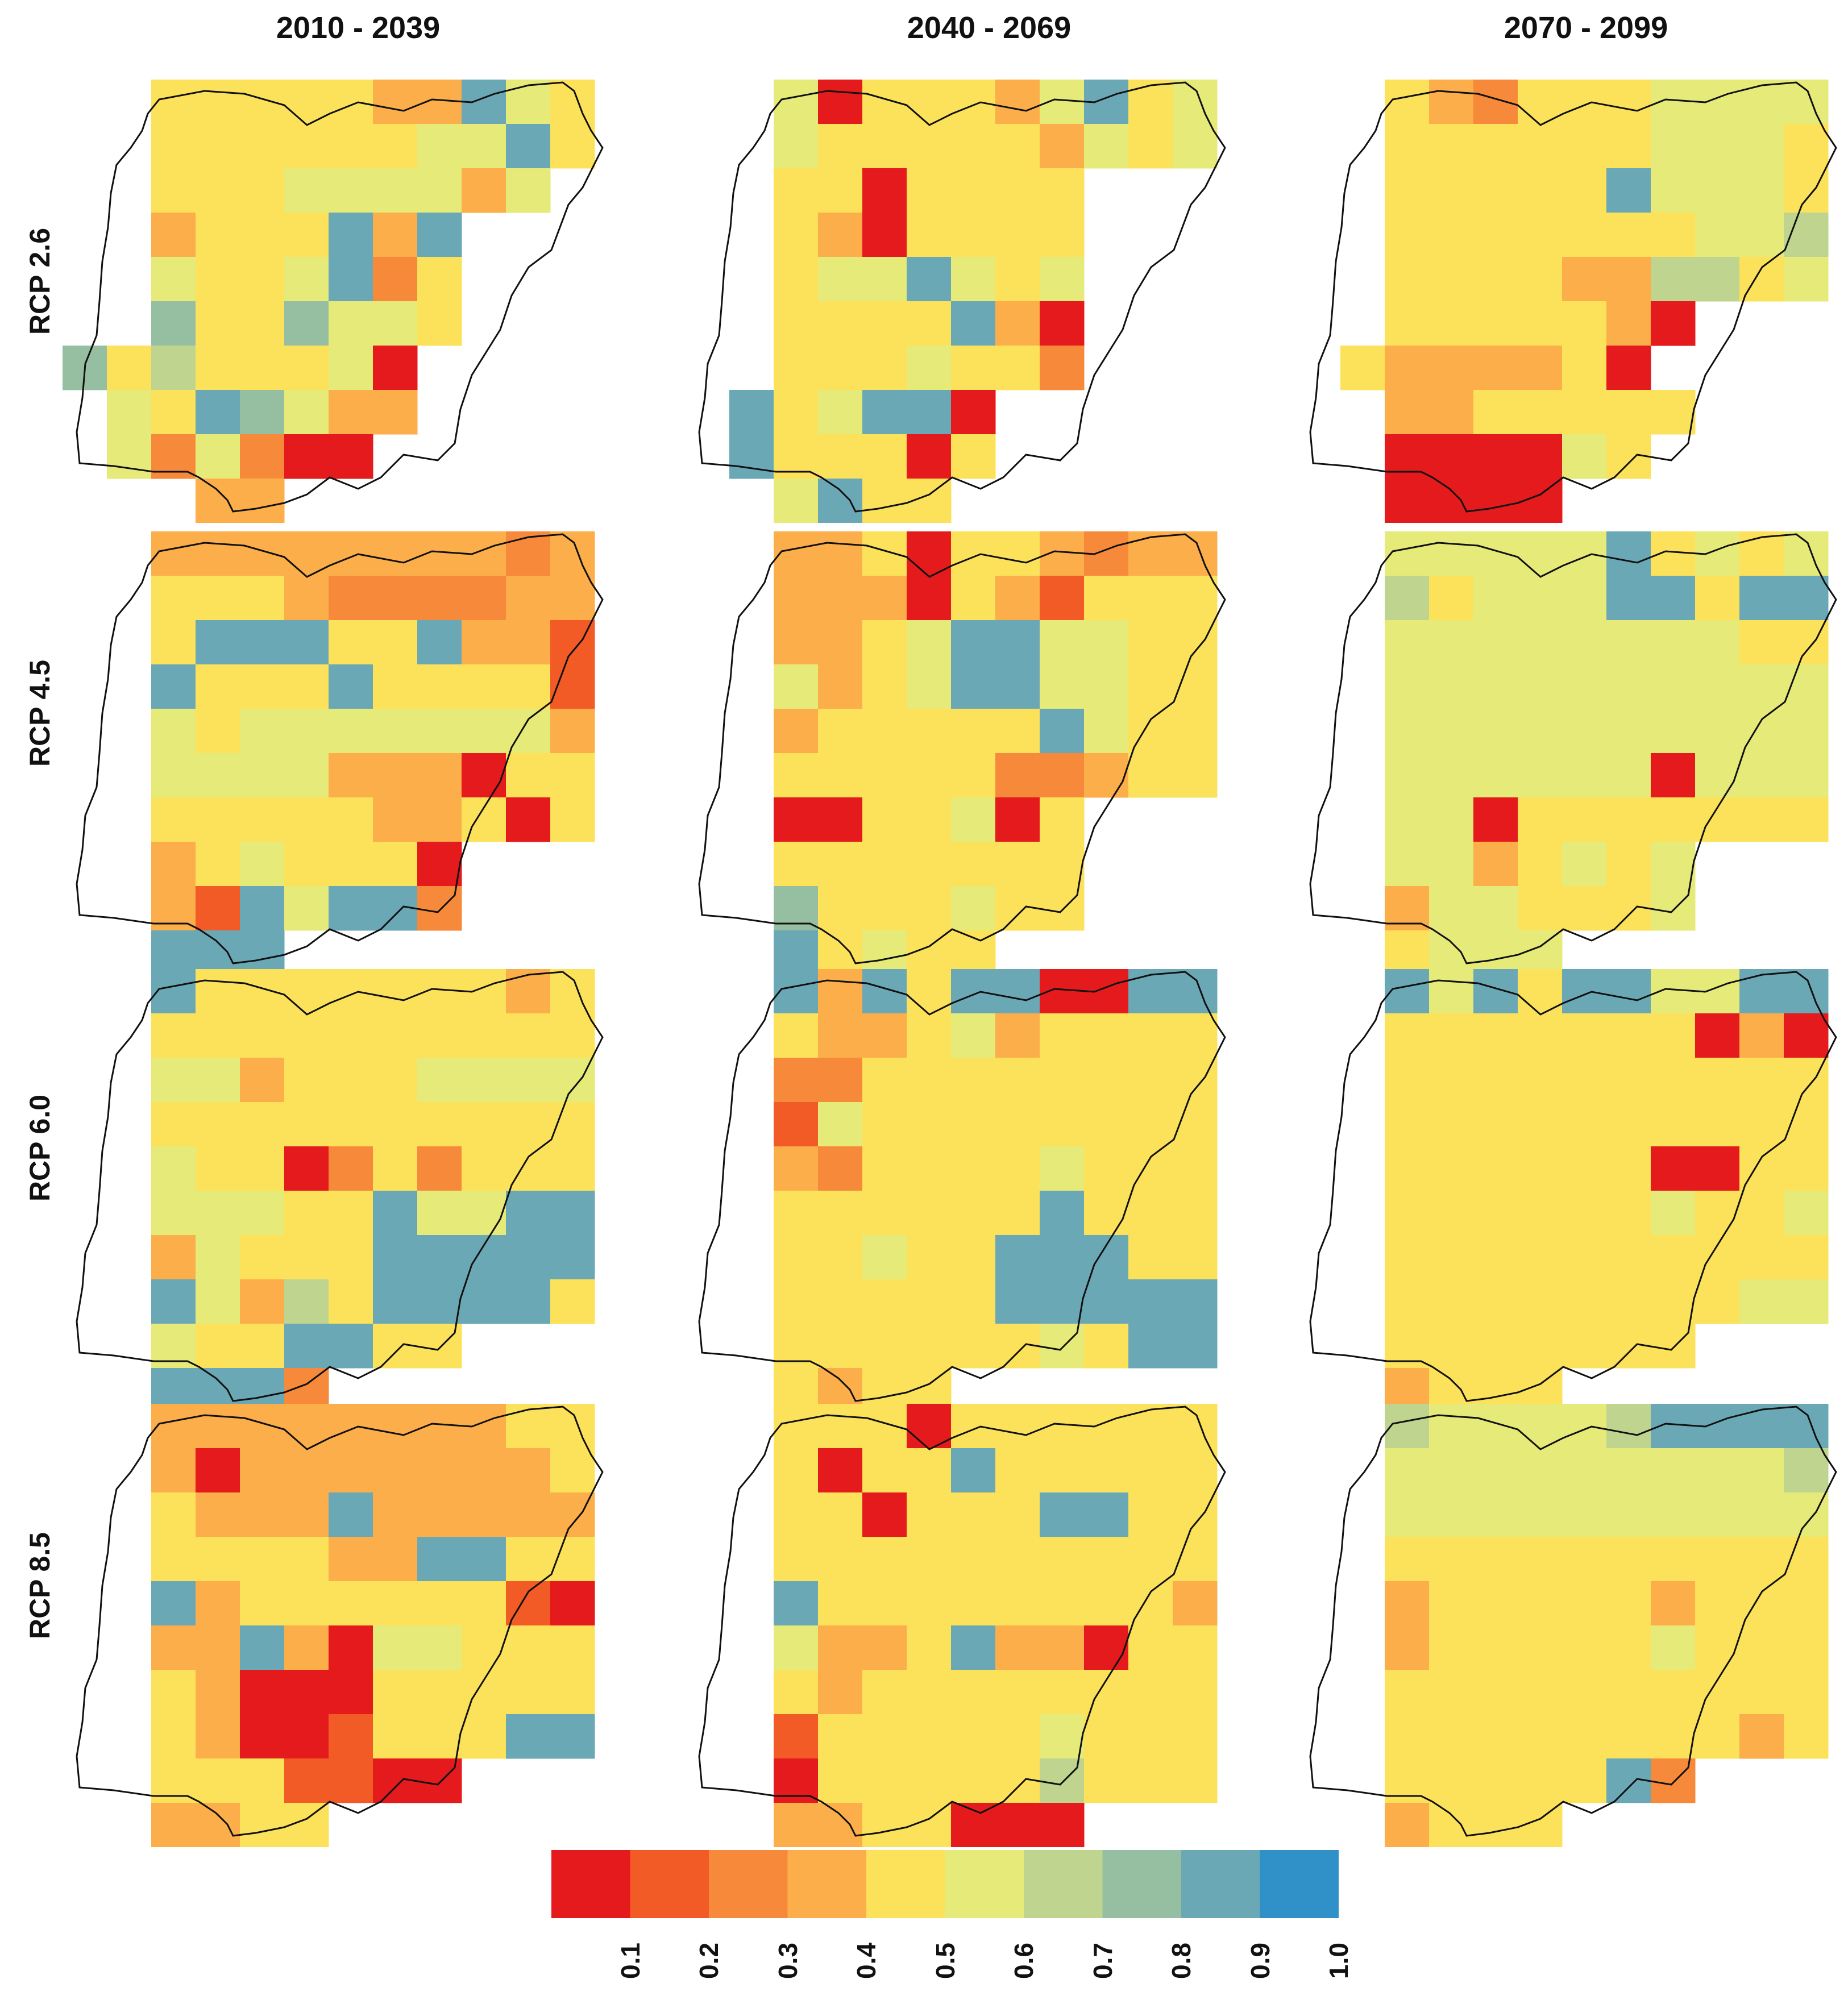 The height and width of the screenshot is (2000, 1848). I want to click on colorbar-tick-label: 1.0, so click(1339, 1961).